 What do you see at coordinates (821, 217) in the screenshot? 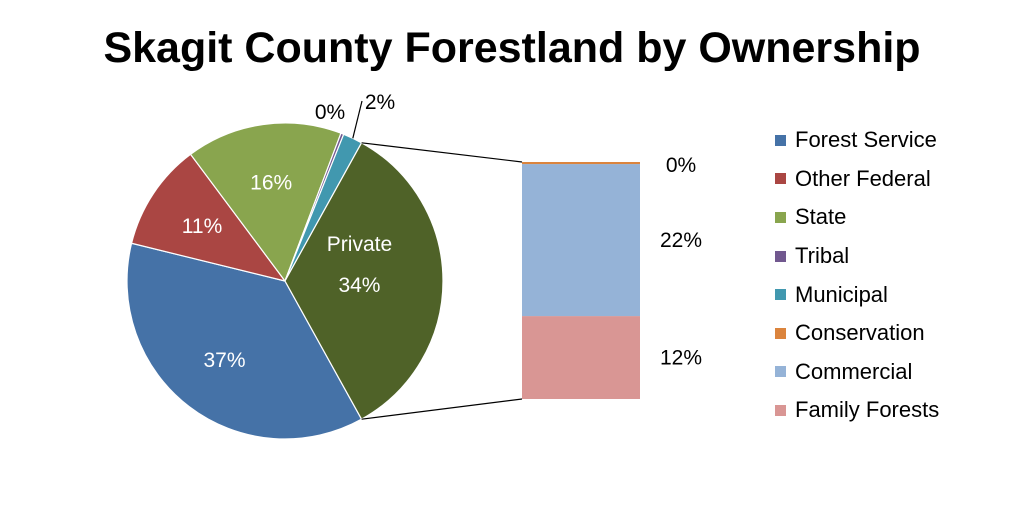
I see `legend-label-state: State` at bounding box center [821, 217].